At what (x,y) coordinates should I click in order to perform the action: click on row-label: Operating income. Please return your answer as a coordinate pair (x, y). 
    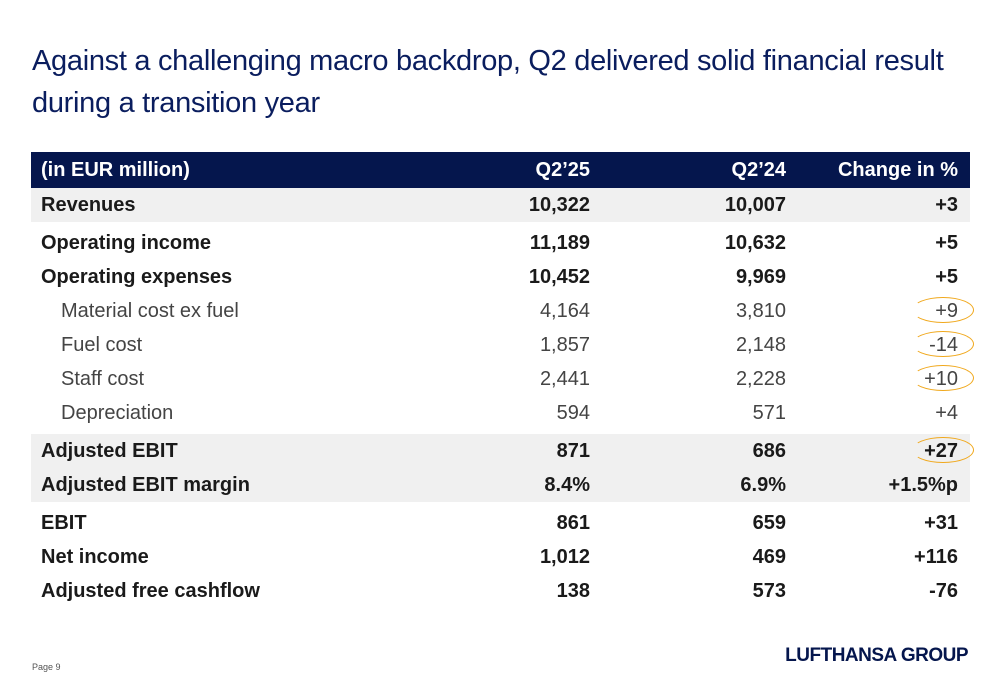
    Looking at the image, I should click on (126, 242).